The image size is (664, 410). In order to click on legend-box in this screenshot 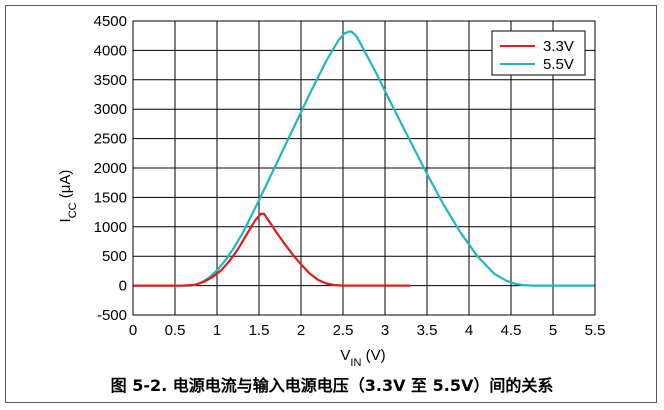, I will do `click(538, 53)`.